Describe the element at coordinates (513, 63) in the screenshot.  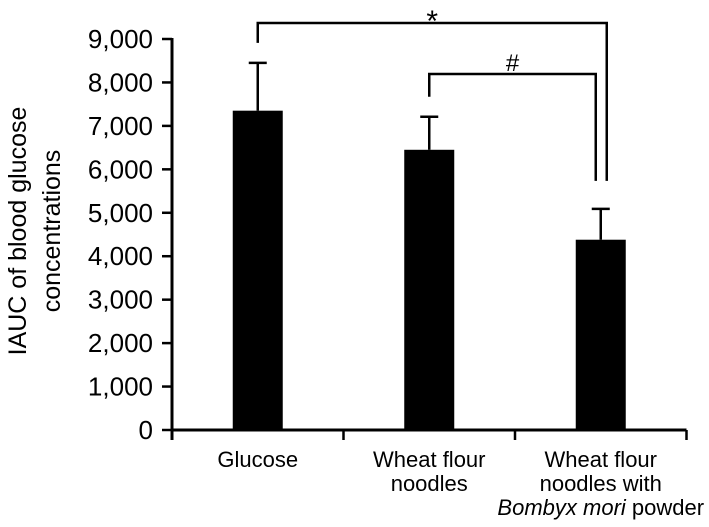
I see `sig-label-hash: #` at that location.